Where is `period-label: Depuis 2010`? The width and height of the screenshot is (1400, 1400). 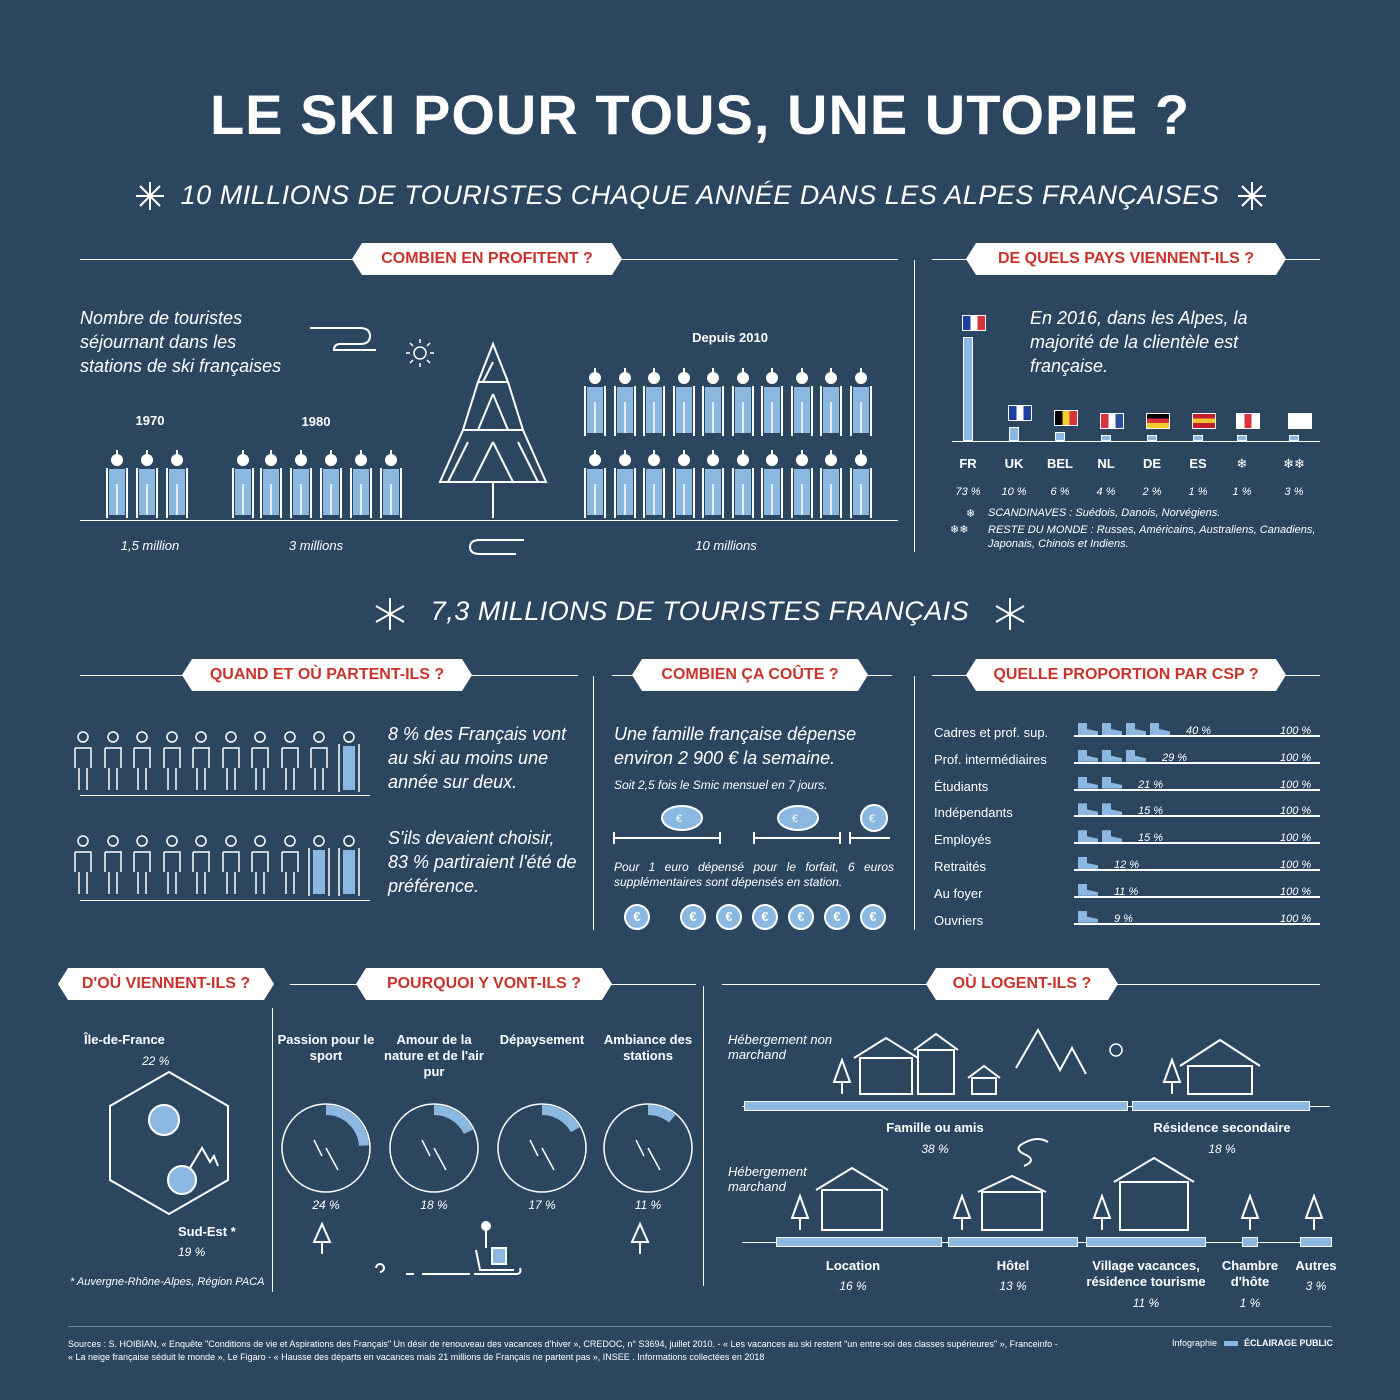 period-label: Depuis 2010 is located at coordinates (730, 337).